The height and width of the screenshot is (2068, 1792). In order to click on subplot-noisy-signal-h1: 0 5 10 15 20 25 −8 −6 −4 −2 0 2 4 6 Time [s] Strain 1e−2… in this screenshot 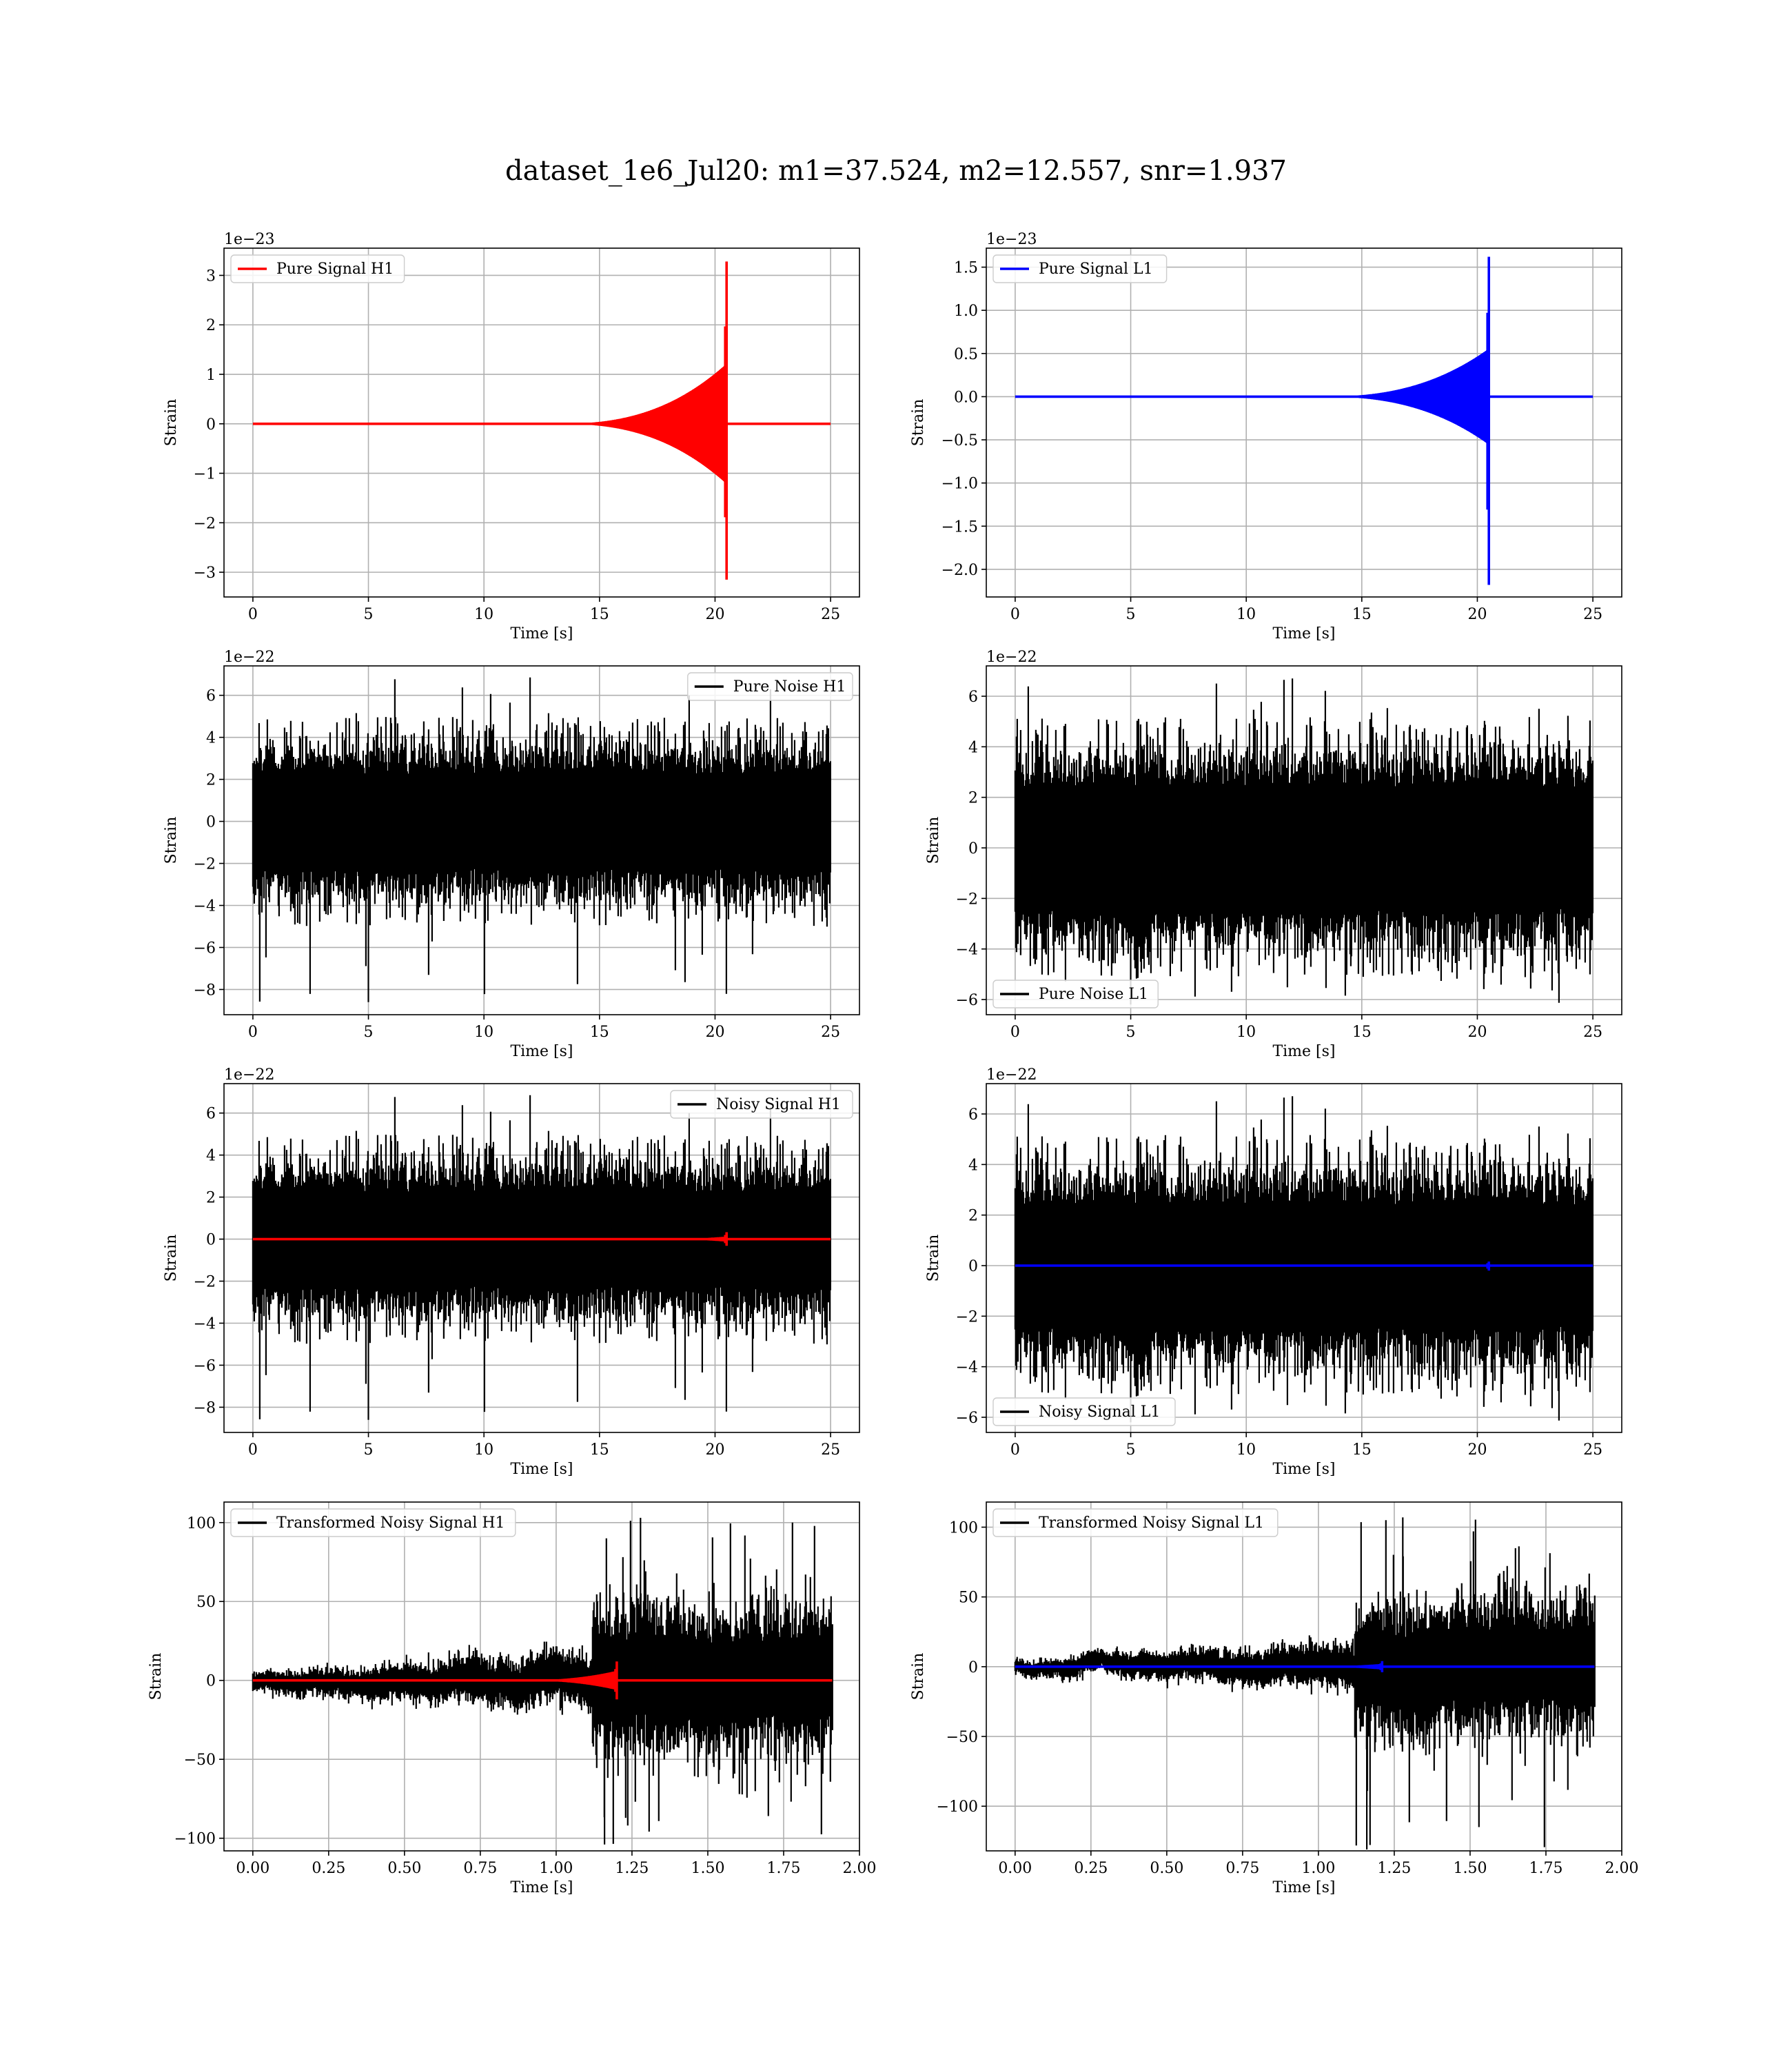, I will do `click(511, 1272)`.